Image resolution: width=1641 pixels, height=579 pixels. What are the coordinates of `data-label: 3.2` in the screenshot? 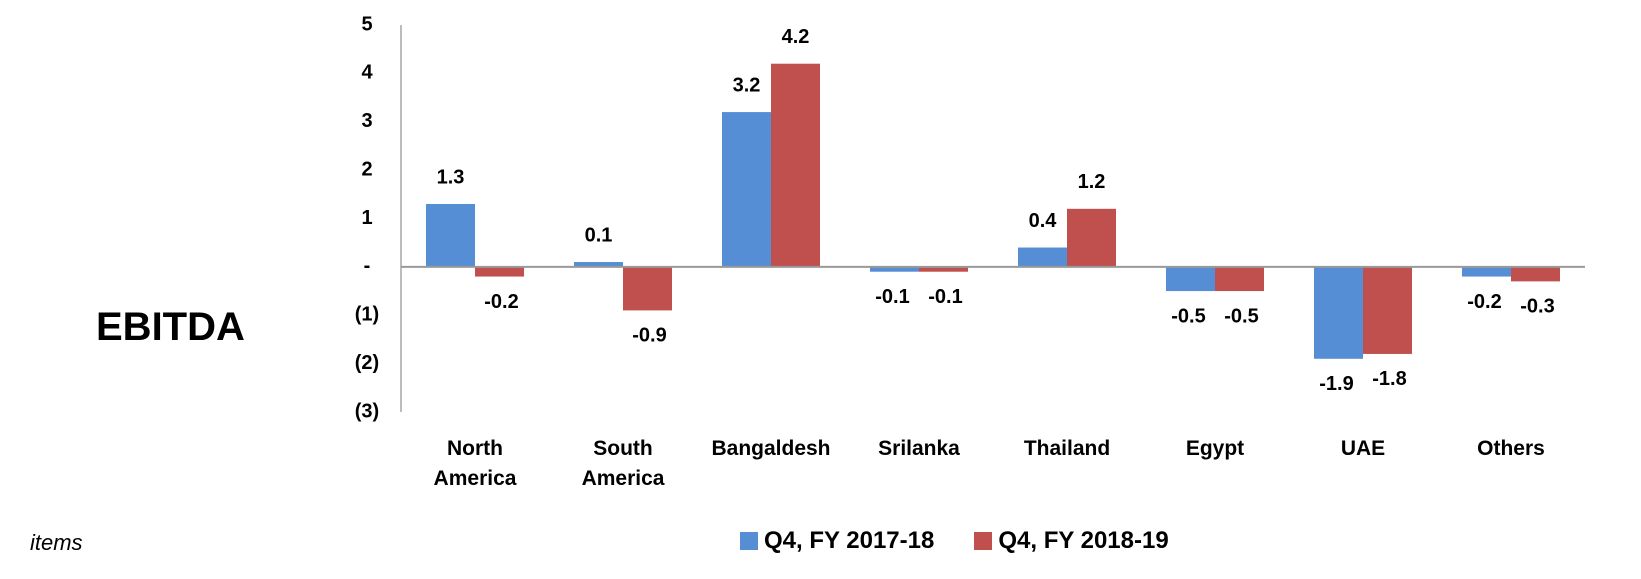 It's located at (747, 85).